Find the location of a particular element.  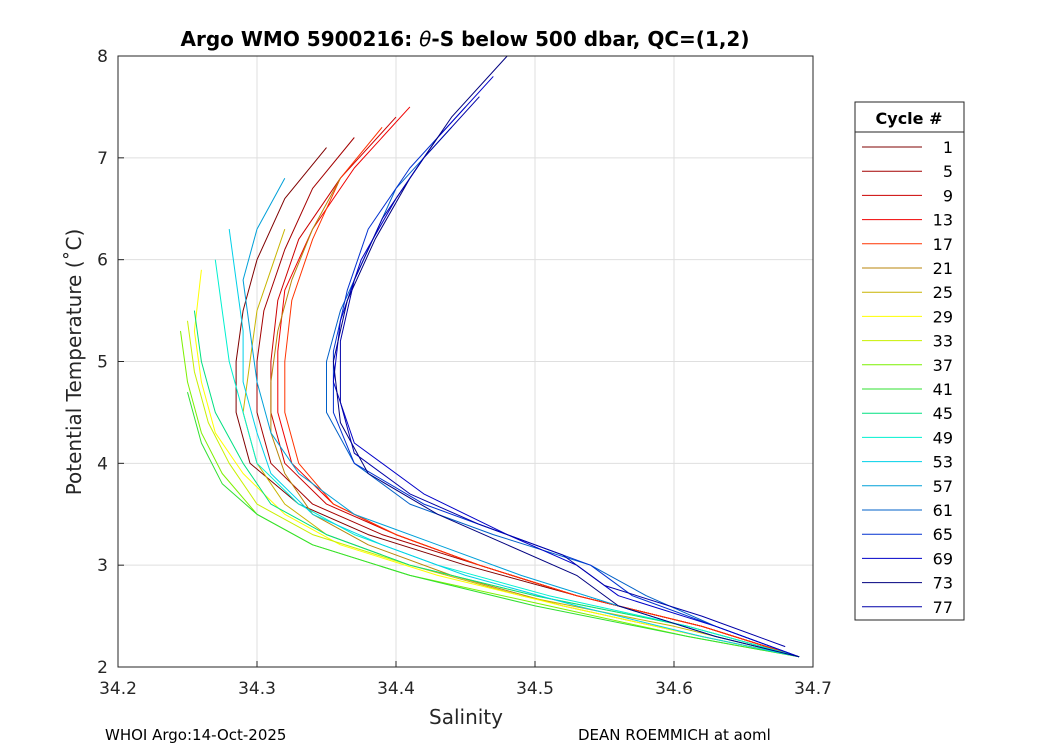

footer-left: WHOI Argo:14-Oct-2025 is located at coordinates (195, 735).